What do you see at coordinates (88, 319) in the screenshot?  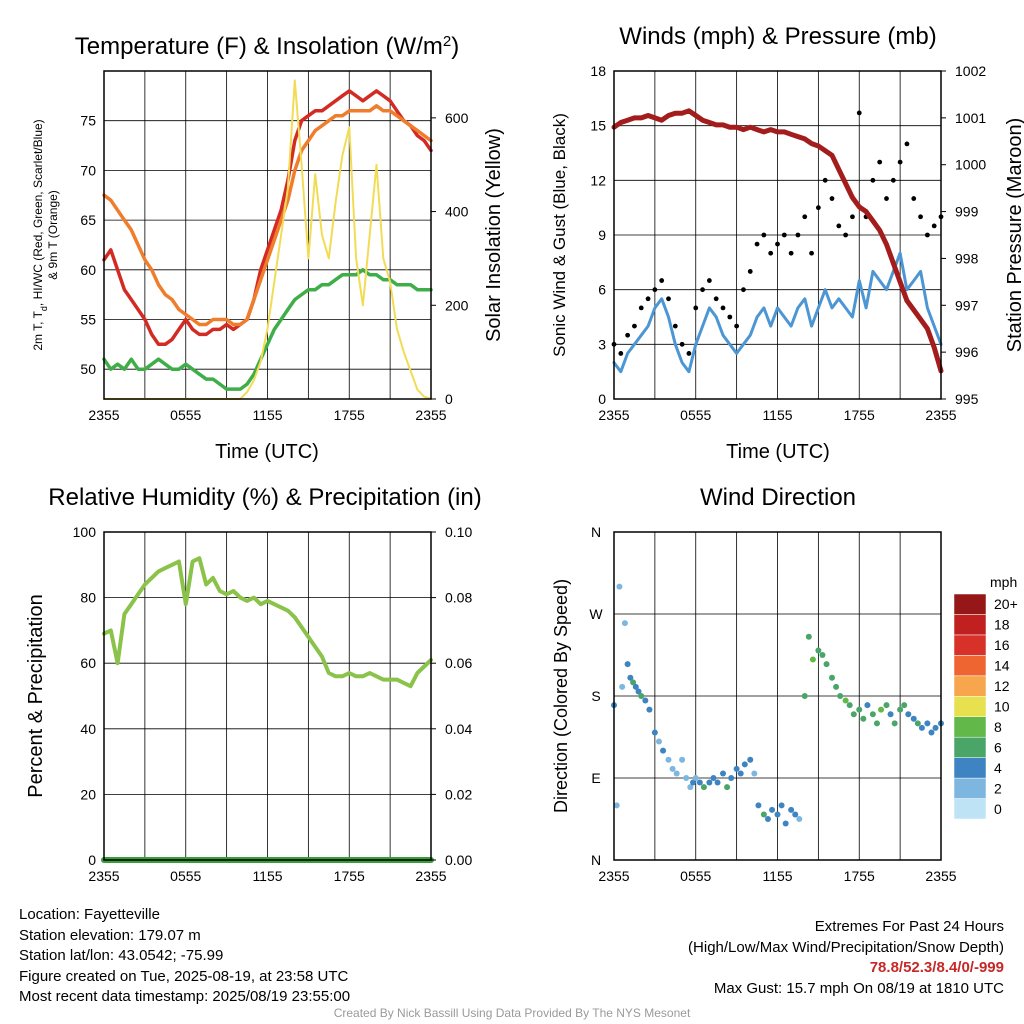 I see `y-tick-label: 55` at bounding box center [88, 319].